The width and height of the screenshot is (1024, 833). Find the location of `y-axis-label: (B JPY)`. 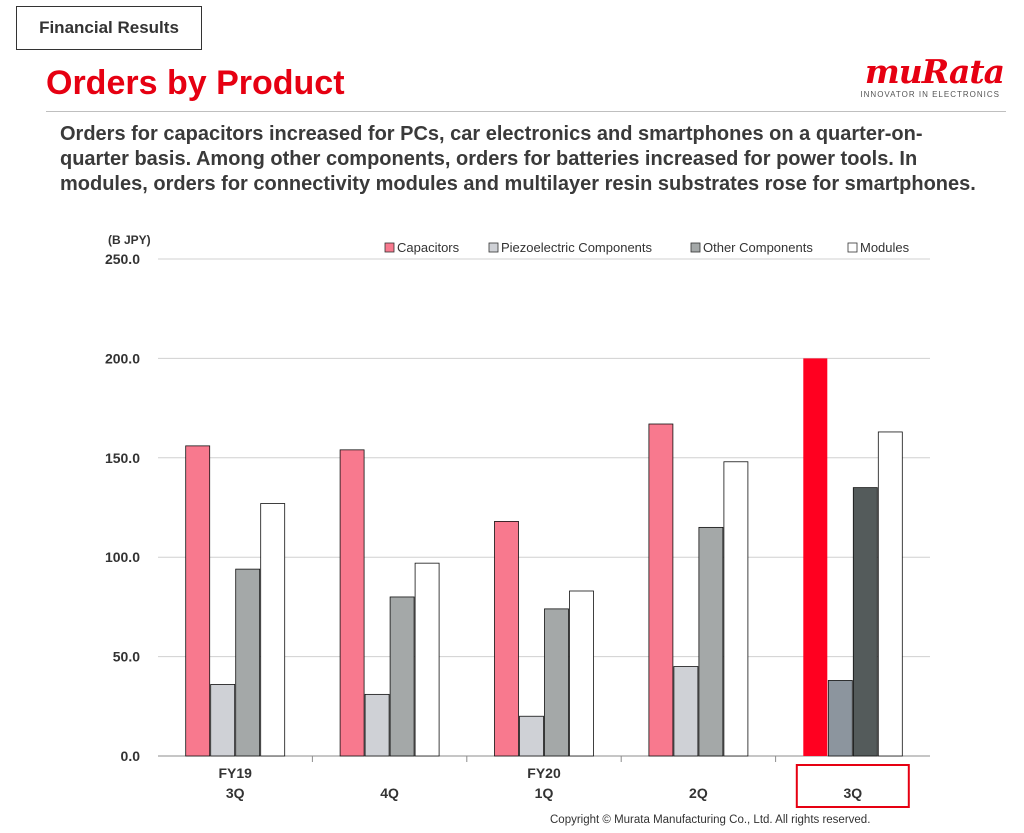

y-axis-label: (B JPY) is located at coordinates (129, 240).